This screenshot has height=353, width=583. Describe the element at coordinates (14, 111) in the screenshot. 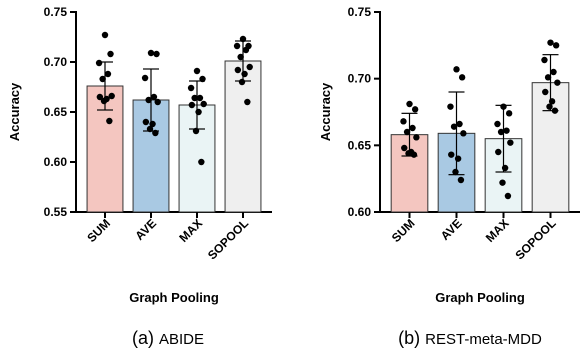

I see `y-axis-label: Accuracy` at that location.